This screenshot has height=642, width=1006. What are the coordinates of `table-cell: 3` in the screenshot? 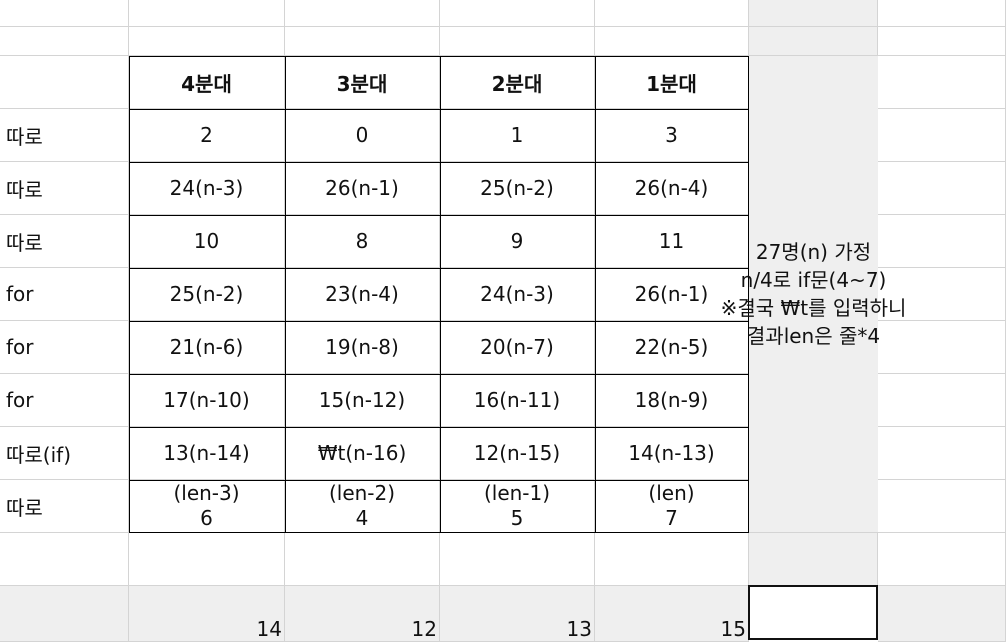 It's located at (672, 135).